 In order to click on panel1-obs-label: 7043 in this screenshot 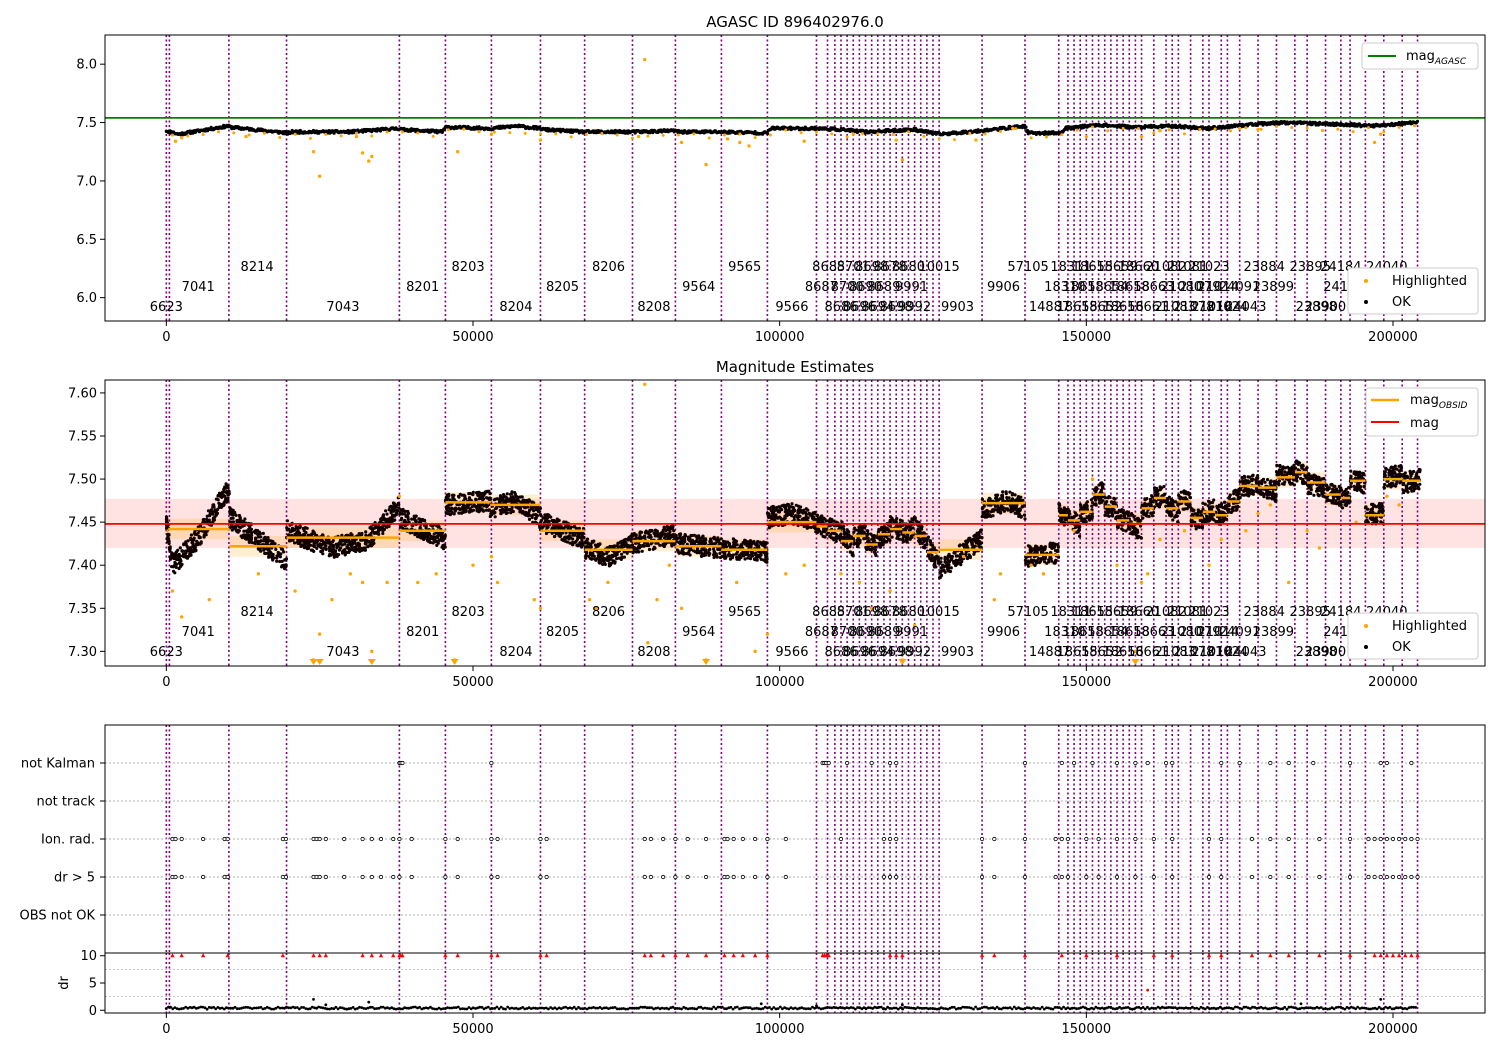, I will do `click(342, 307)`.